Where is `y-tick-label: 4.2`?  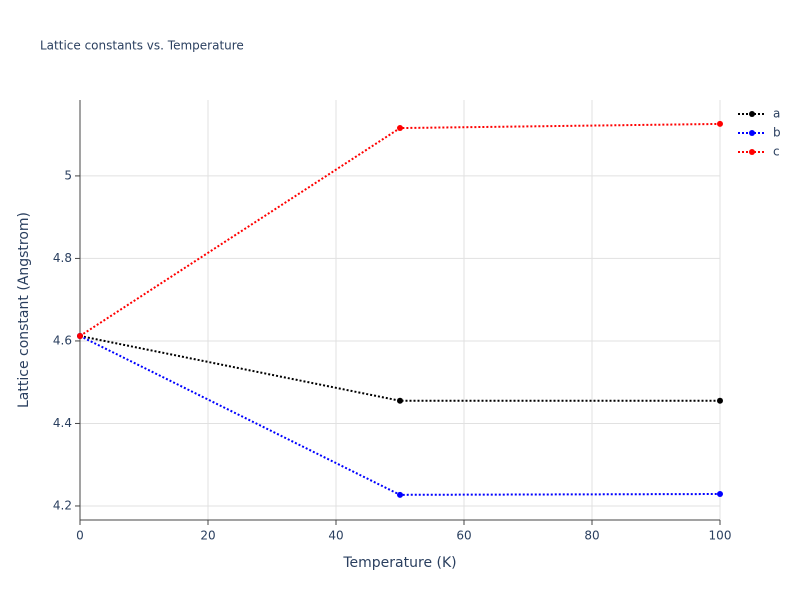 y-tick-label: 4.2 is located at coordinates (62, 505).